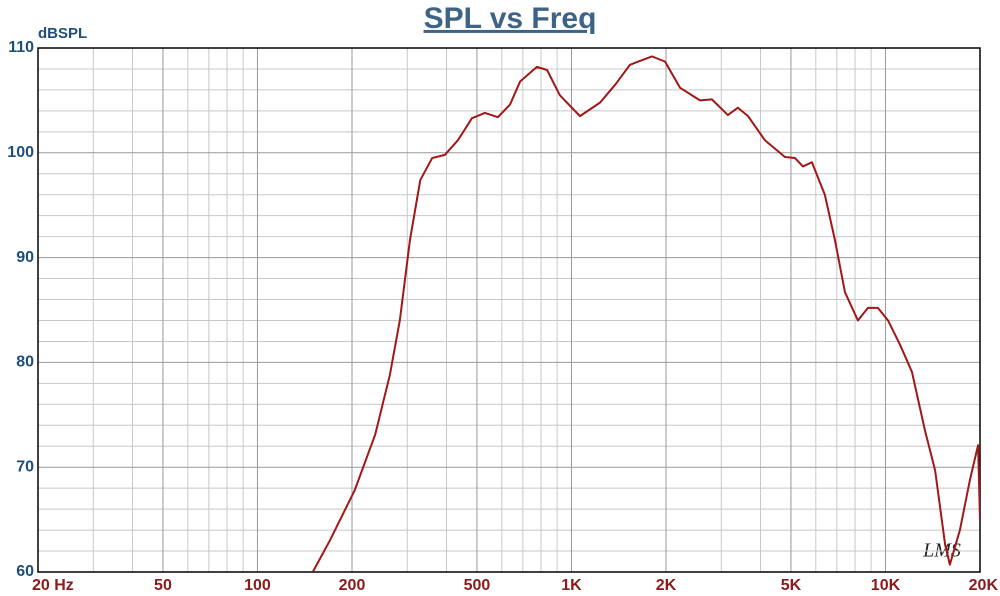  Describe the element at coordinates (886, 585) in the screenshot. I see `x-tick-label: 10K` at that location.